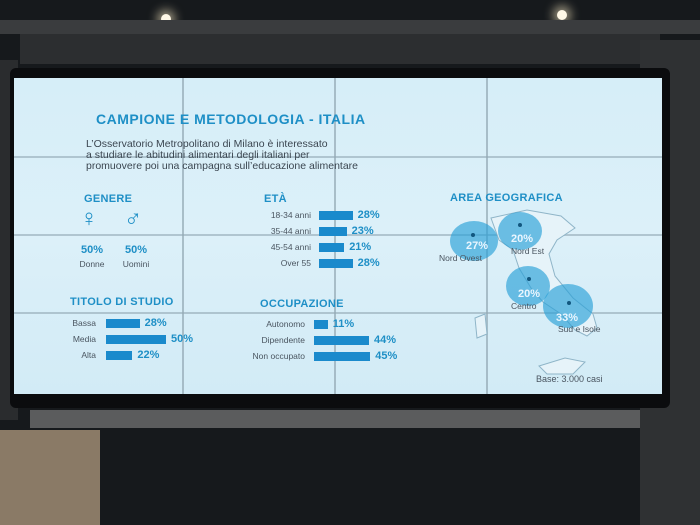  Describe the element at coordinates (148, 355) in the screenshot. I see `titolo-value: 22%` at that location.